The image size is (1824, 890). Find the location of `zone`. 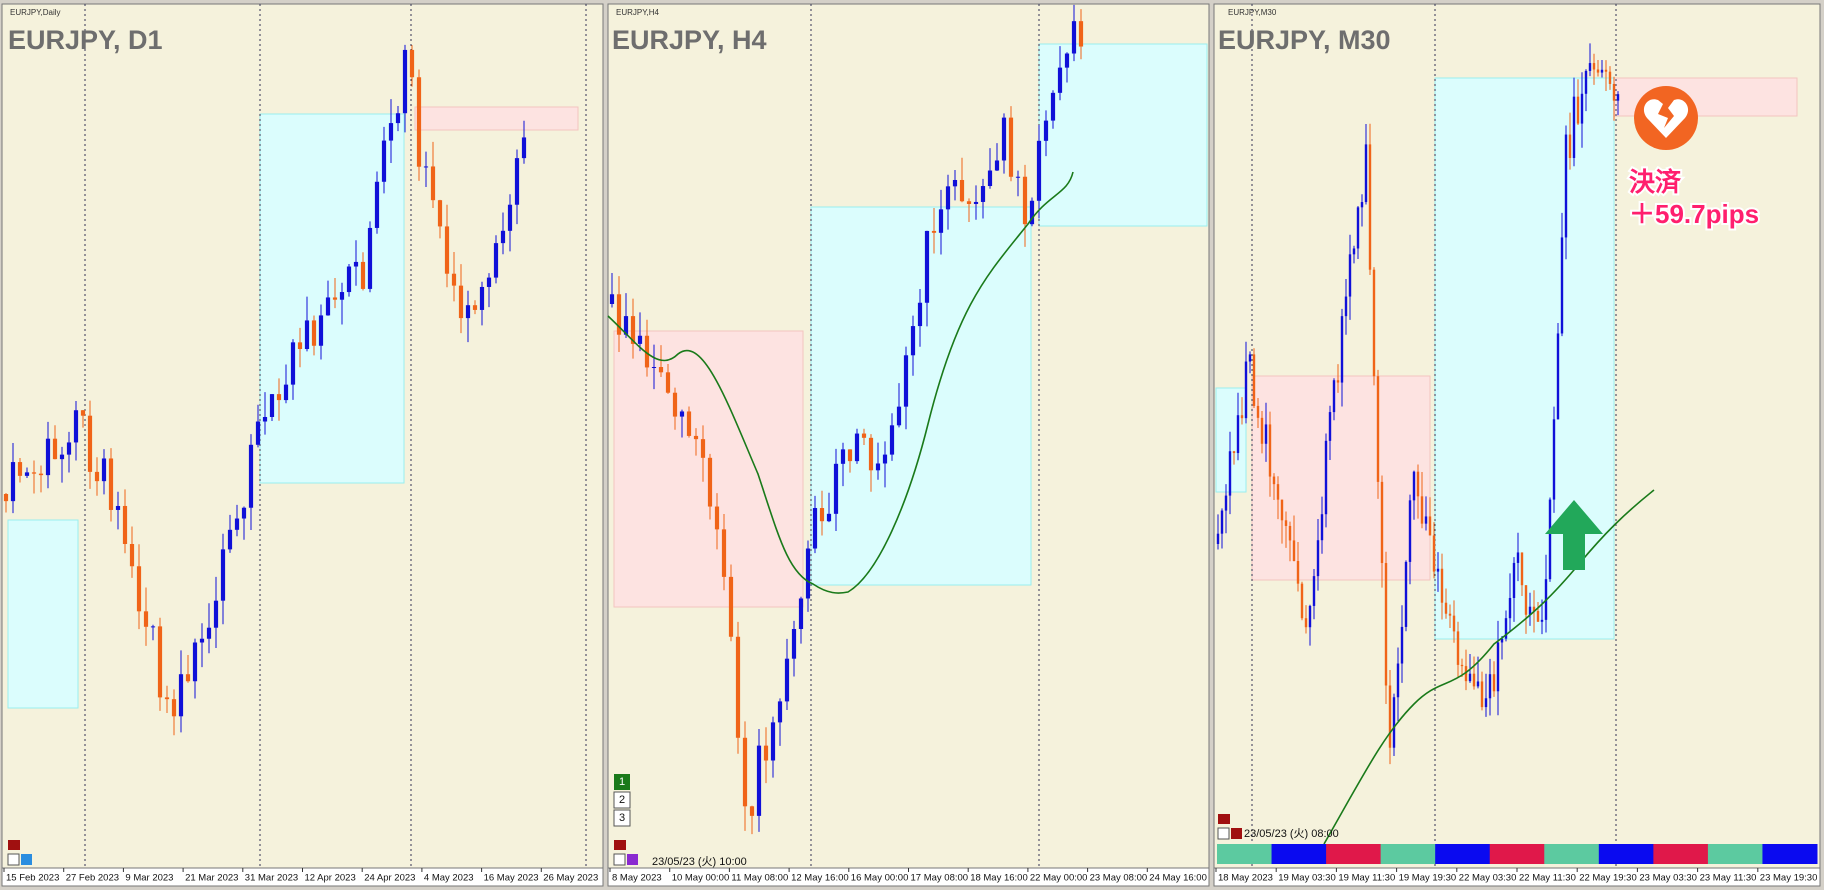

zone is located at coordinates (43, 614).